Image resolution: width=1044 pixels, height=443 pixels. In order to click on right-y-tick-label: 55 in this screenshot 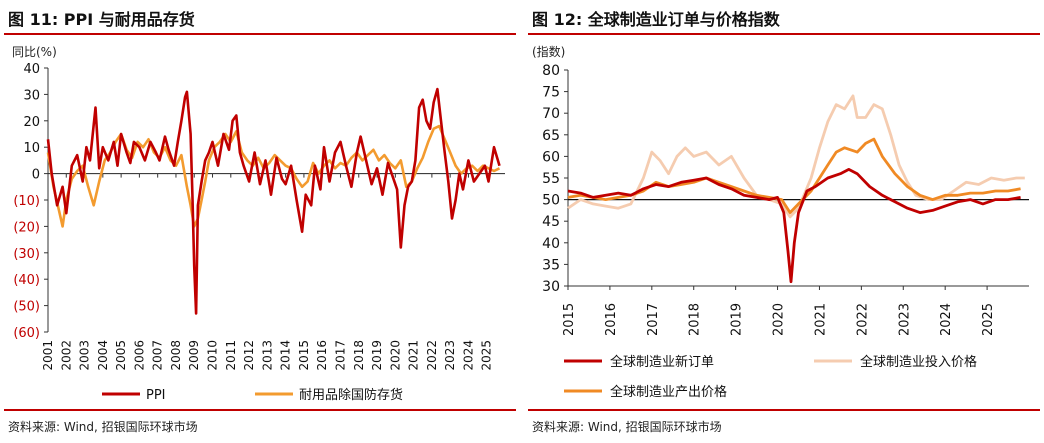, I will do `click(551, 179)`.